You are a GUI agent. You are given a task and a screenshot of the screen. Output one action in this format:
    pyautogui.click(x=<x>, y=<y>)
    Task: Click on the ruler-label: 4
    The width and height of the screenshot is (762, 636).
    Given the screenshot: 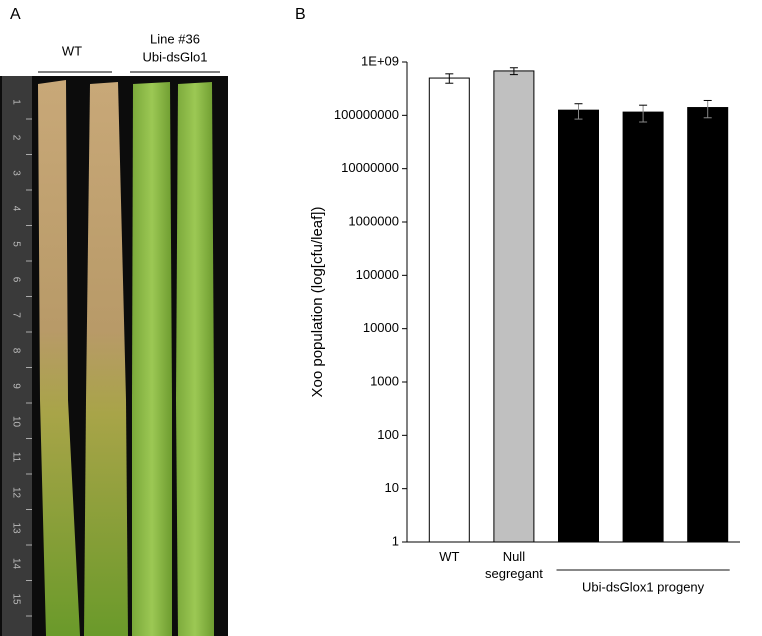 What is the action you would take?
    pyautogui.click(x=15, y=209)
    